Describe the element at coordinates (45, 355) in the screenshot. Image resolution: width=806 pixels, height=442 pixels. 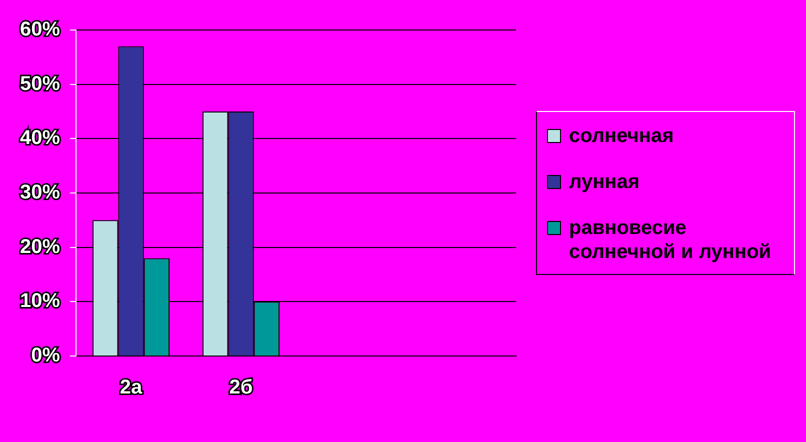
I see `y-tick-label: 0%` at that location.